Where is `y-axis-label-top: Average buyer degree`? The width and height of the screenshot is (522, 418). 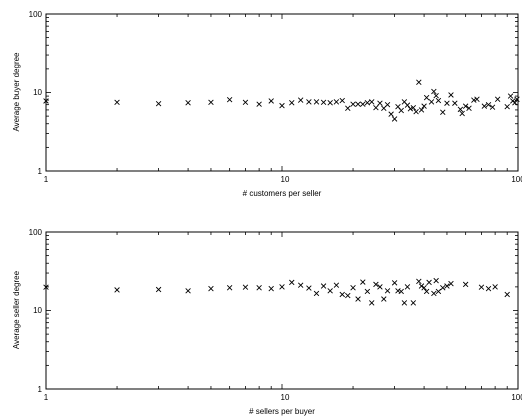
y-axis-label-top: Average buyer degree is located at coordinates (16, 92).